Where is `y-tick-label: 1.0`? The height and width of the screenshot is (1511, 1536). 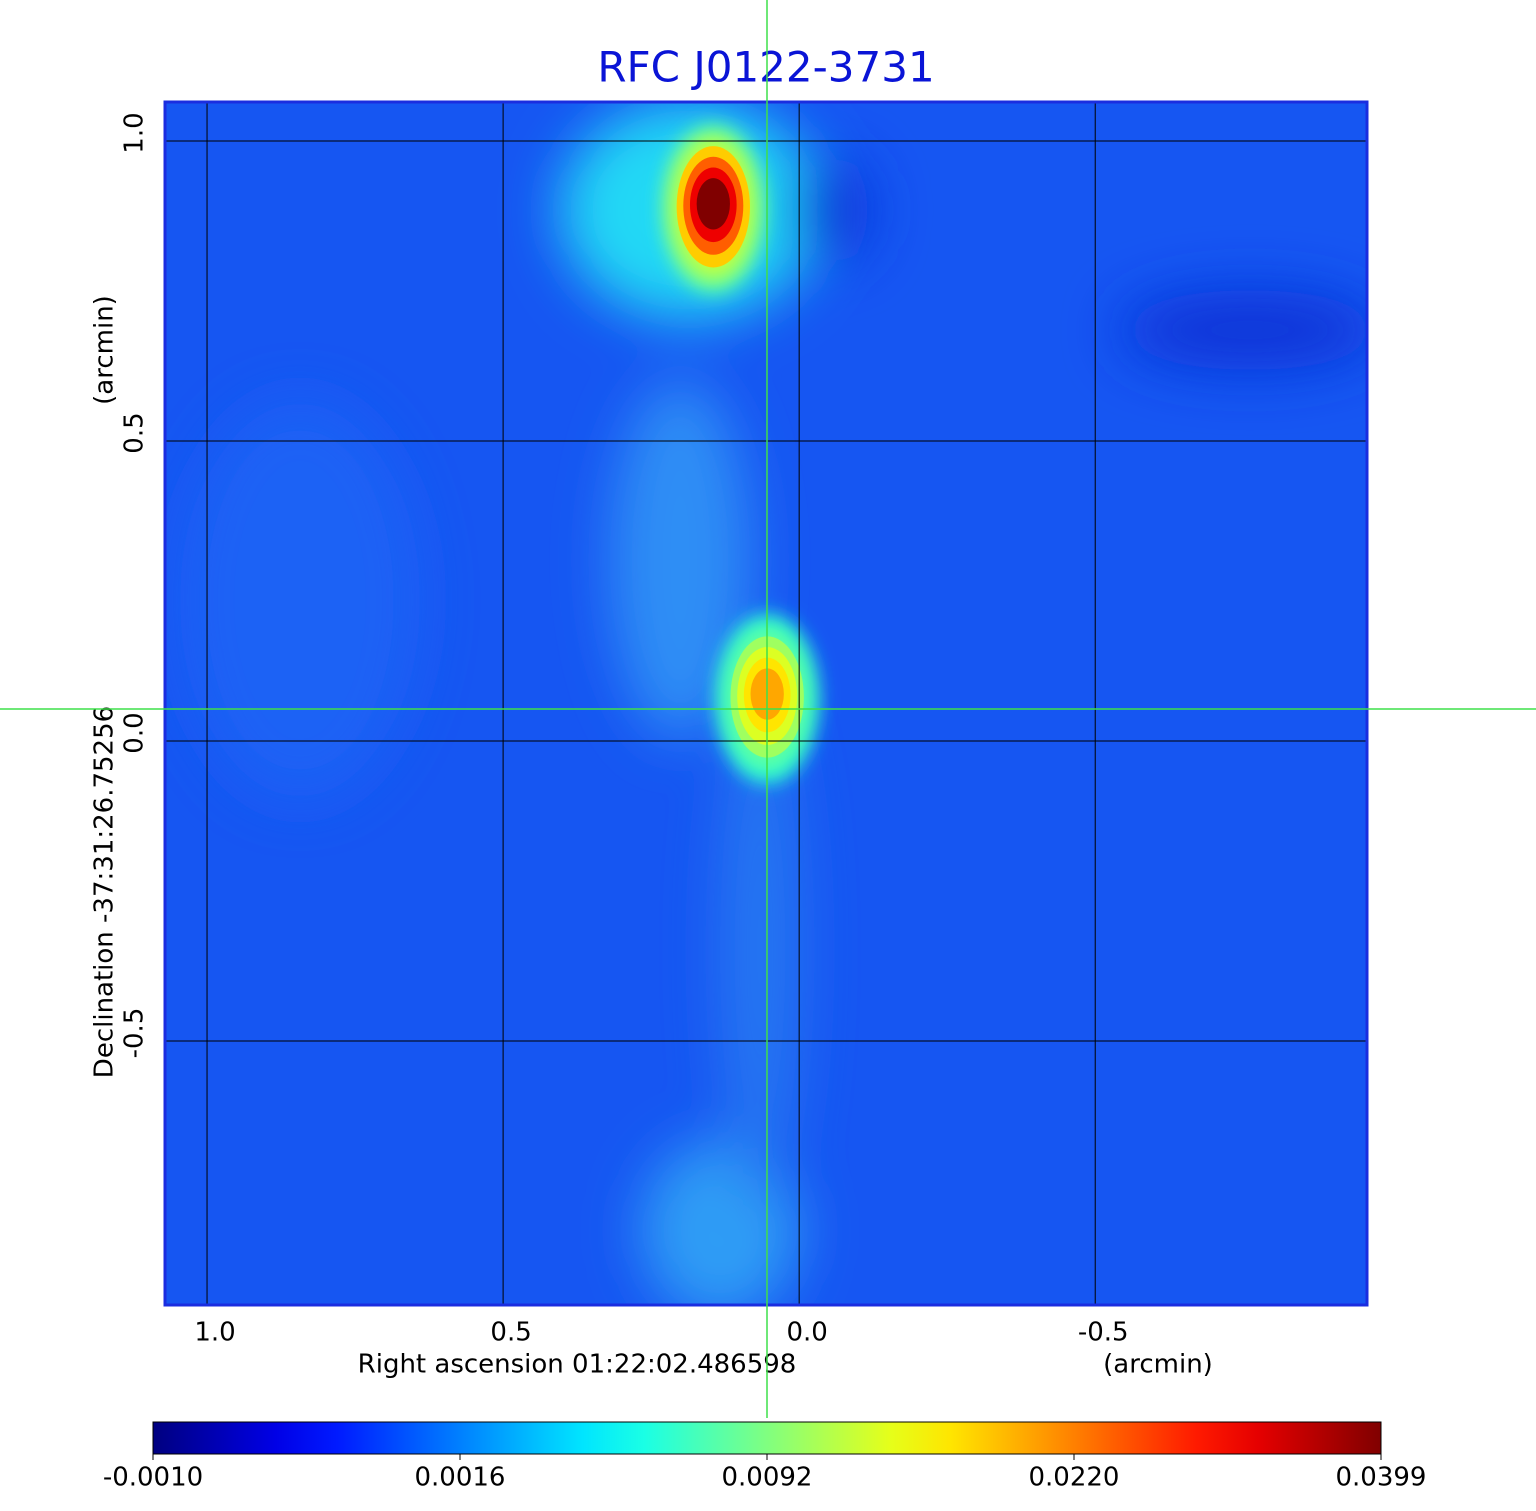
y-tick-label: 1.0 is located at coordinates (135, 132).